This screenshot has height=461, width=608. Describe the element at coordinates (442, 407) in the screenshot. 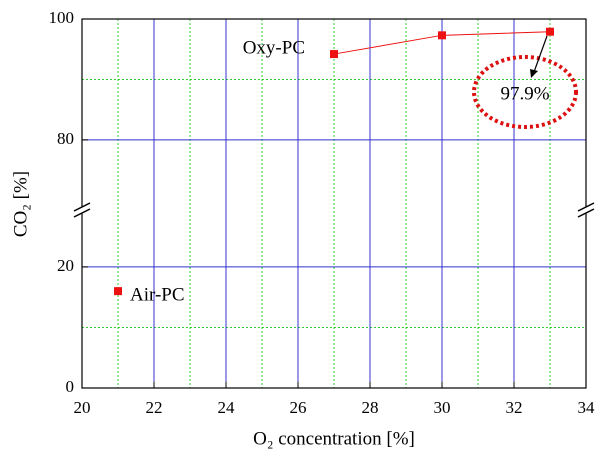

I see `x-tick-label: 30` at that location.